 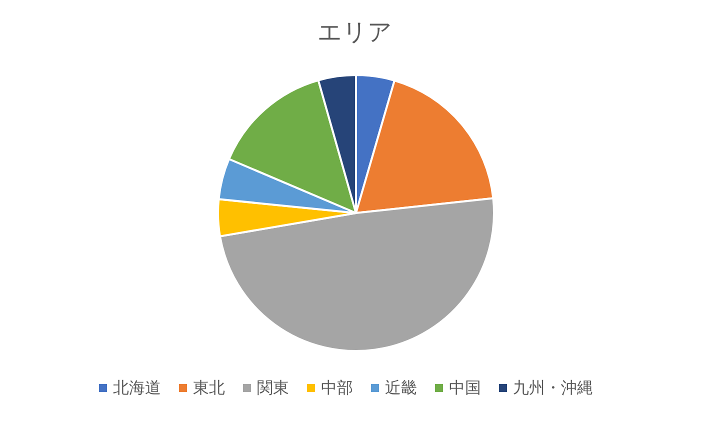 What do you see at coordinates (137, 387) in the screenshot?
I see `legend-label: 北海道` at bounding box center [137, 387].